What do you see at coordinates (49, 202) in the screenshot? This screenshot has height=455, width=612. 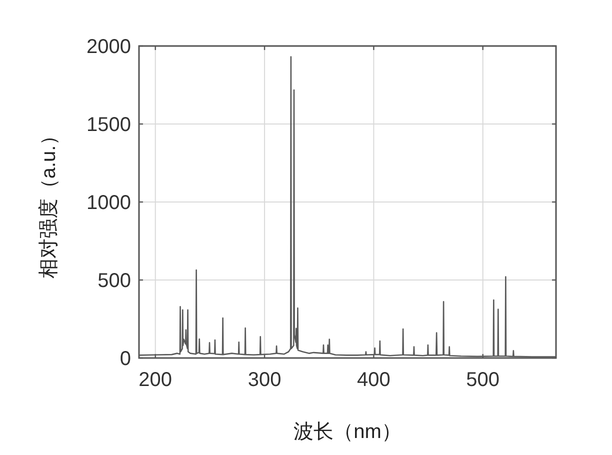 I see `y-axis-title: 相对强度（a.u.）` at bounding box center [49, 202].